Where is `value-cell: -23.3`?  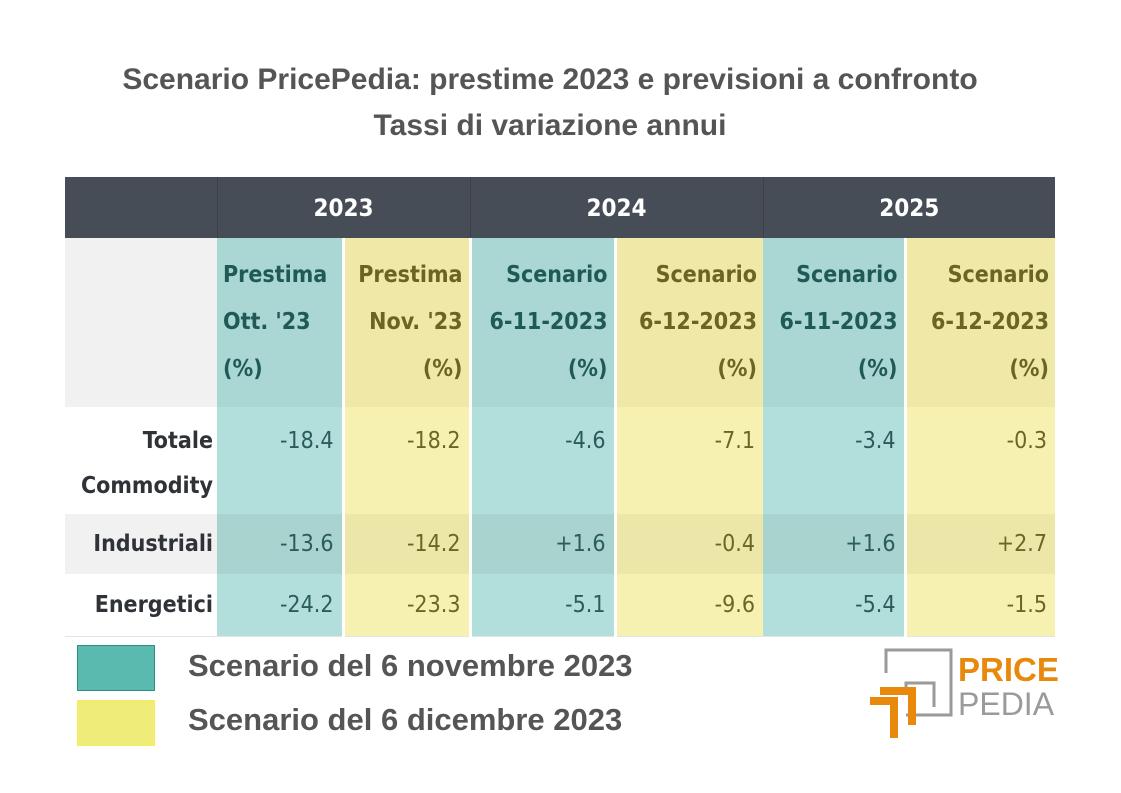
value-cell: -23.3 is located at coordinates (405, 605).